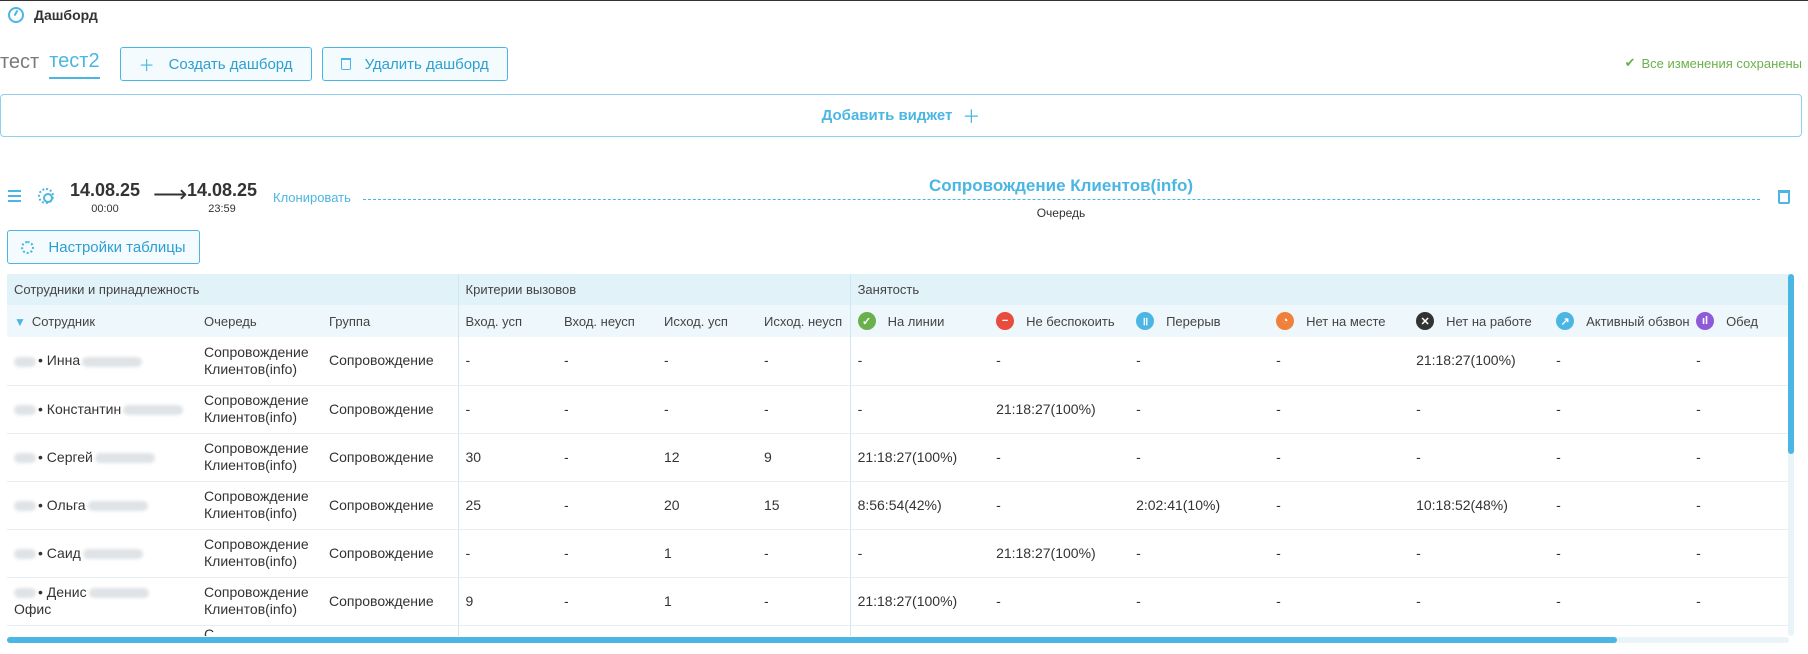  Describe the element at coordinates (1145, 321) in the screenshot. I see `pause-circle-icon: ॥` at that location.